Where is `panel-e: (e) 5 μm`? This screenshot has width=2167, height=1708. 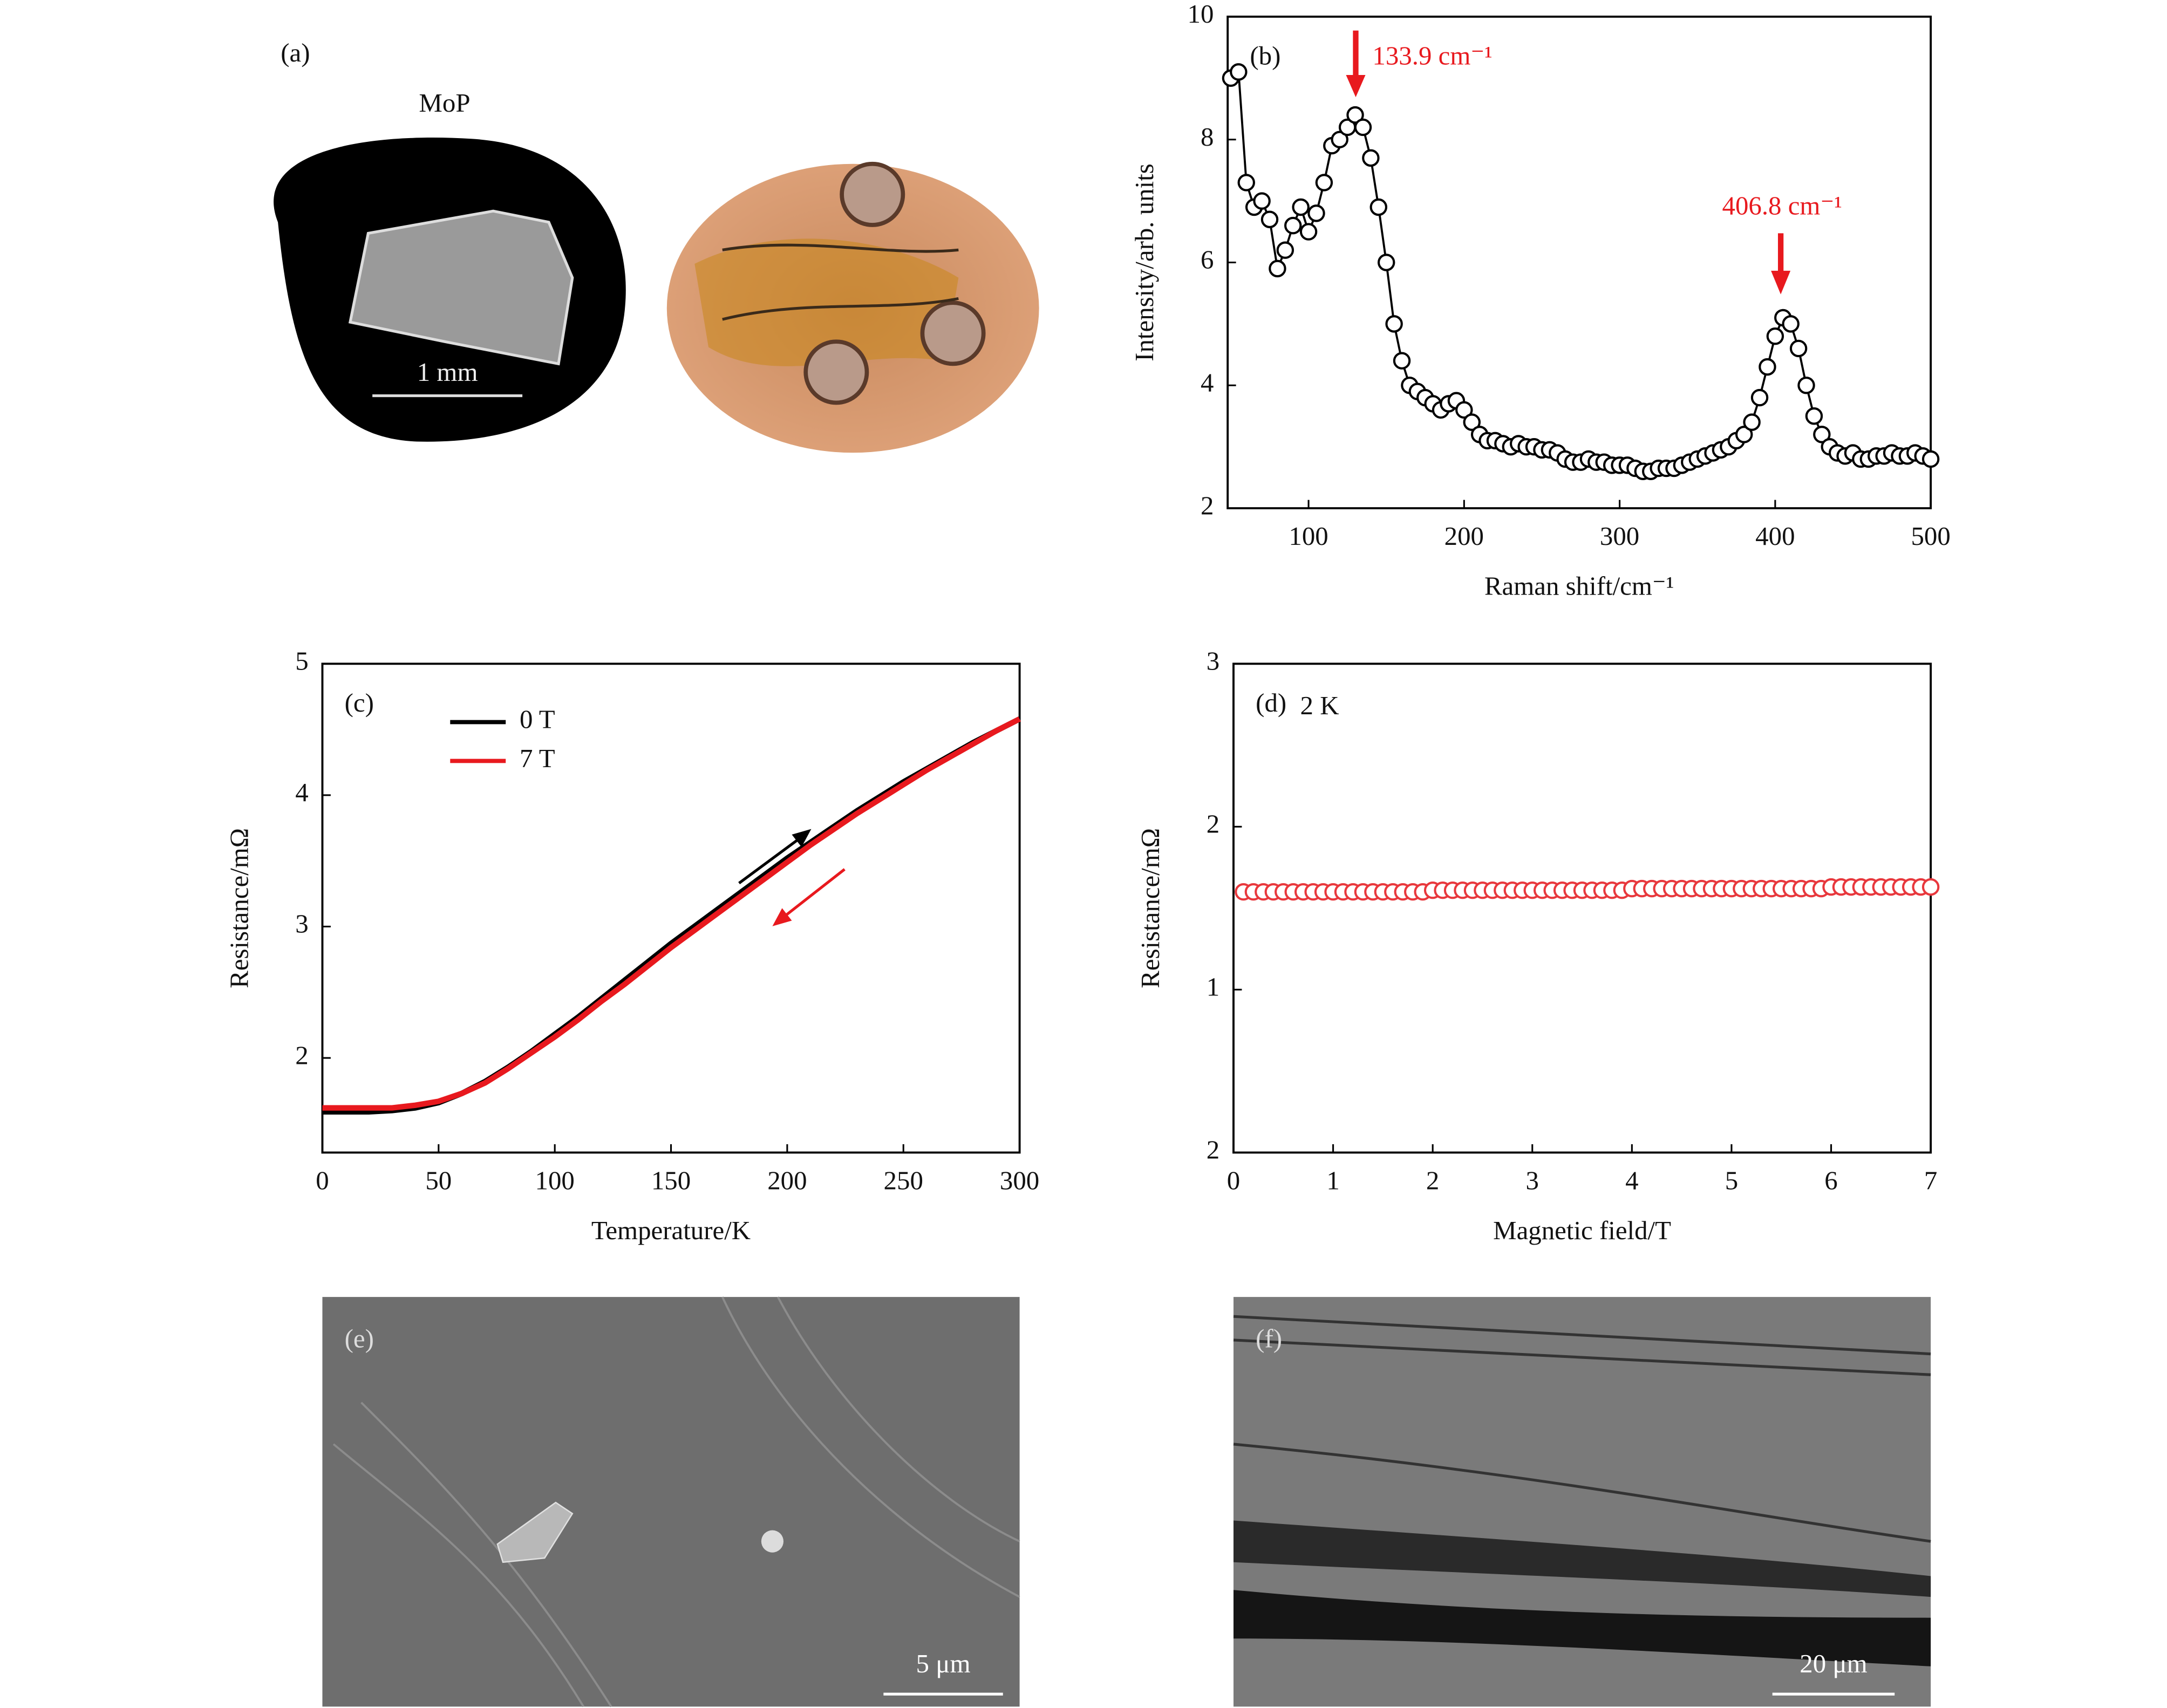
panel-e: (e) 5 μm is located at coordinates (671, 1501).